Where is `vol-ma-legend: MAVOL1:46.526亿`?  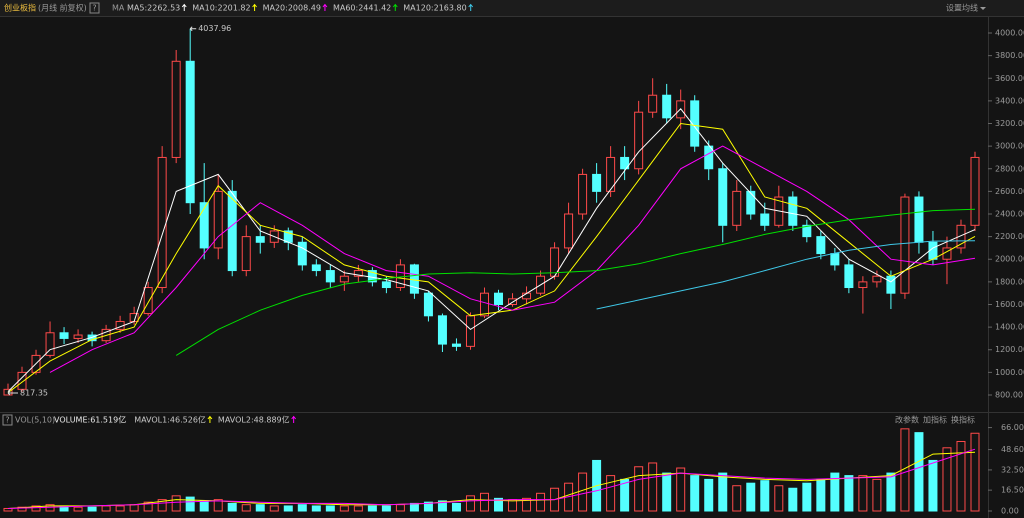 vol-ma-legend: MAVOL1:46.526亿 is located at coordinates (170, 420).